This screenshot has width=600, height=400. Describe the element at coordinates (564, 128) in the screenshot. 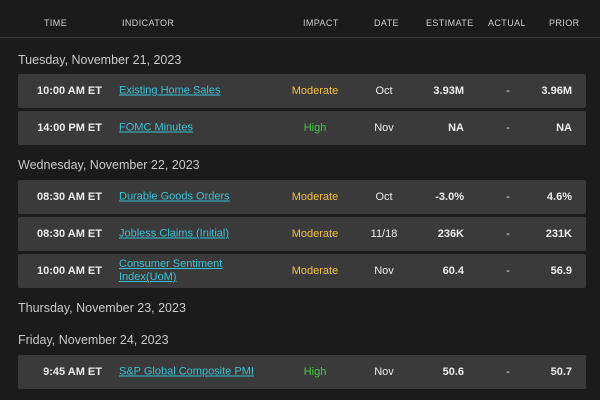

I see `prior-value: NA` at that location.